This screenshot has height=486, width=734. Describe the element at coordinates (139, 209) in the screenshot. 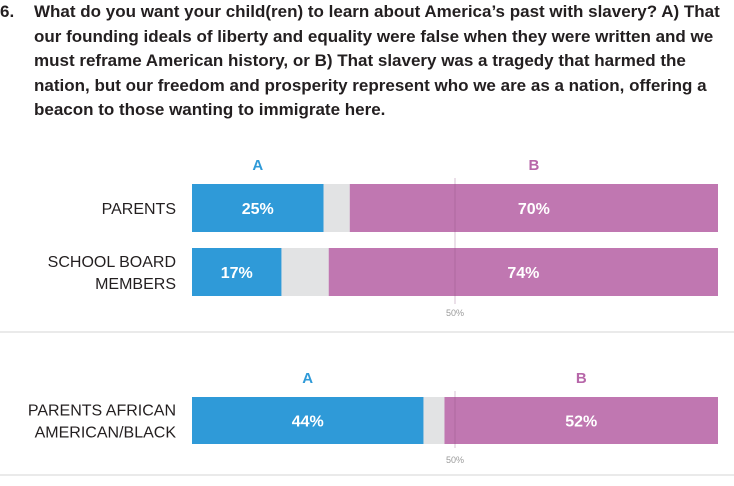

I see `category-label: PARENTS` at that location.